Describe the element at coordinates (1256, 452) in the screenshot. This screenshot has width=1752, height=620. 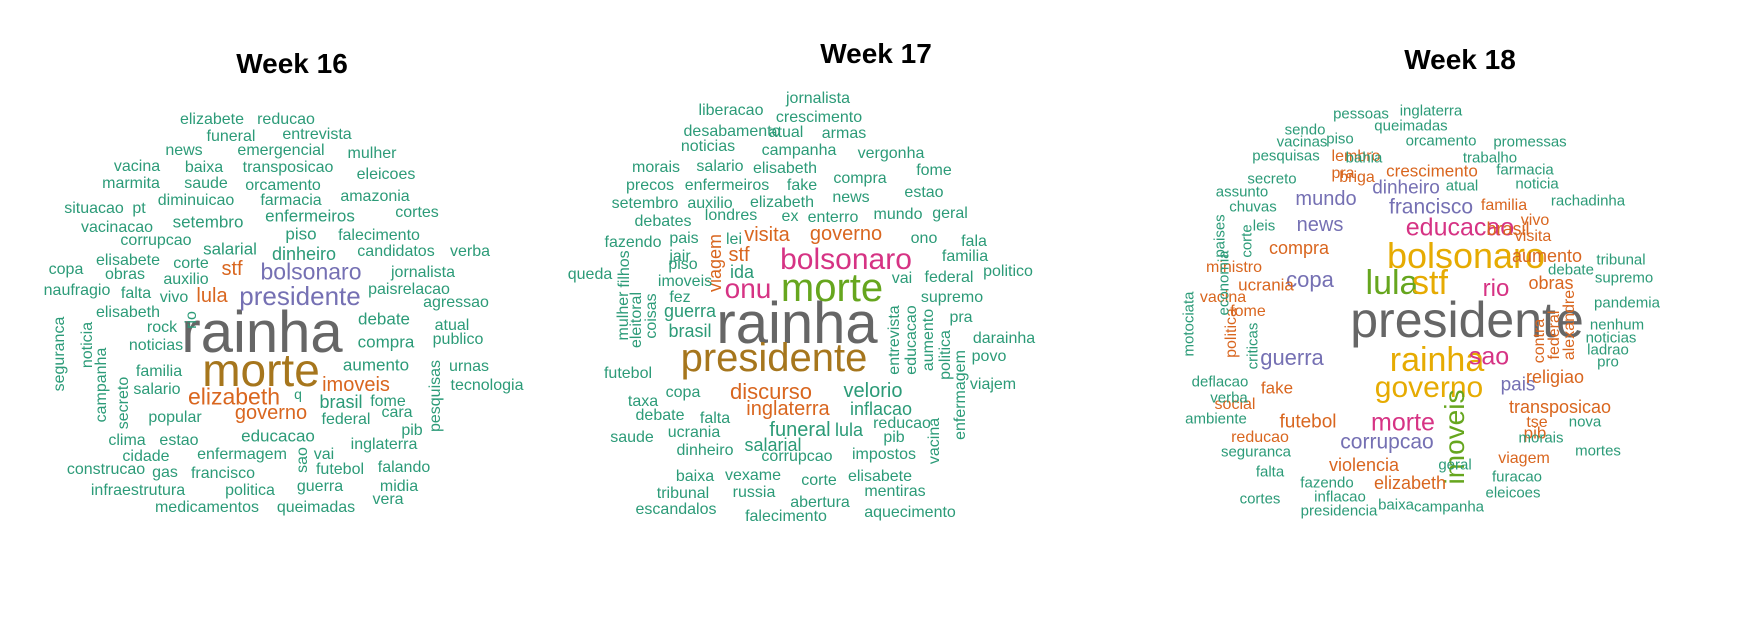
I see `cloud-word: seguranca` at that location.